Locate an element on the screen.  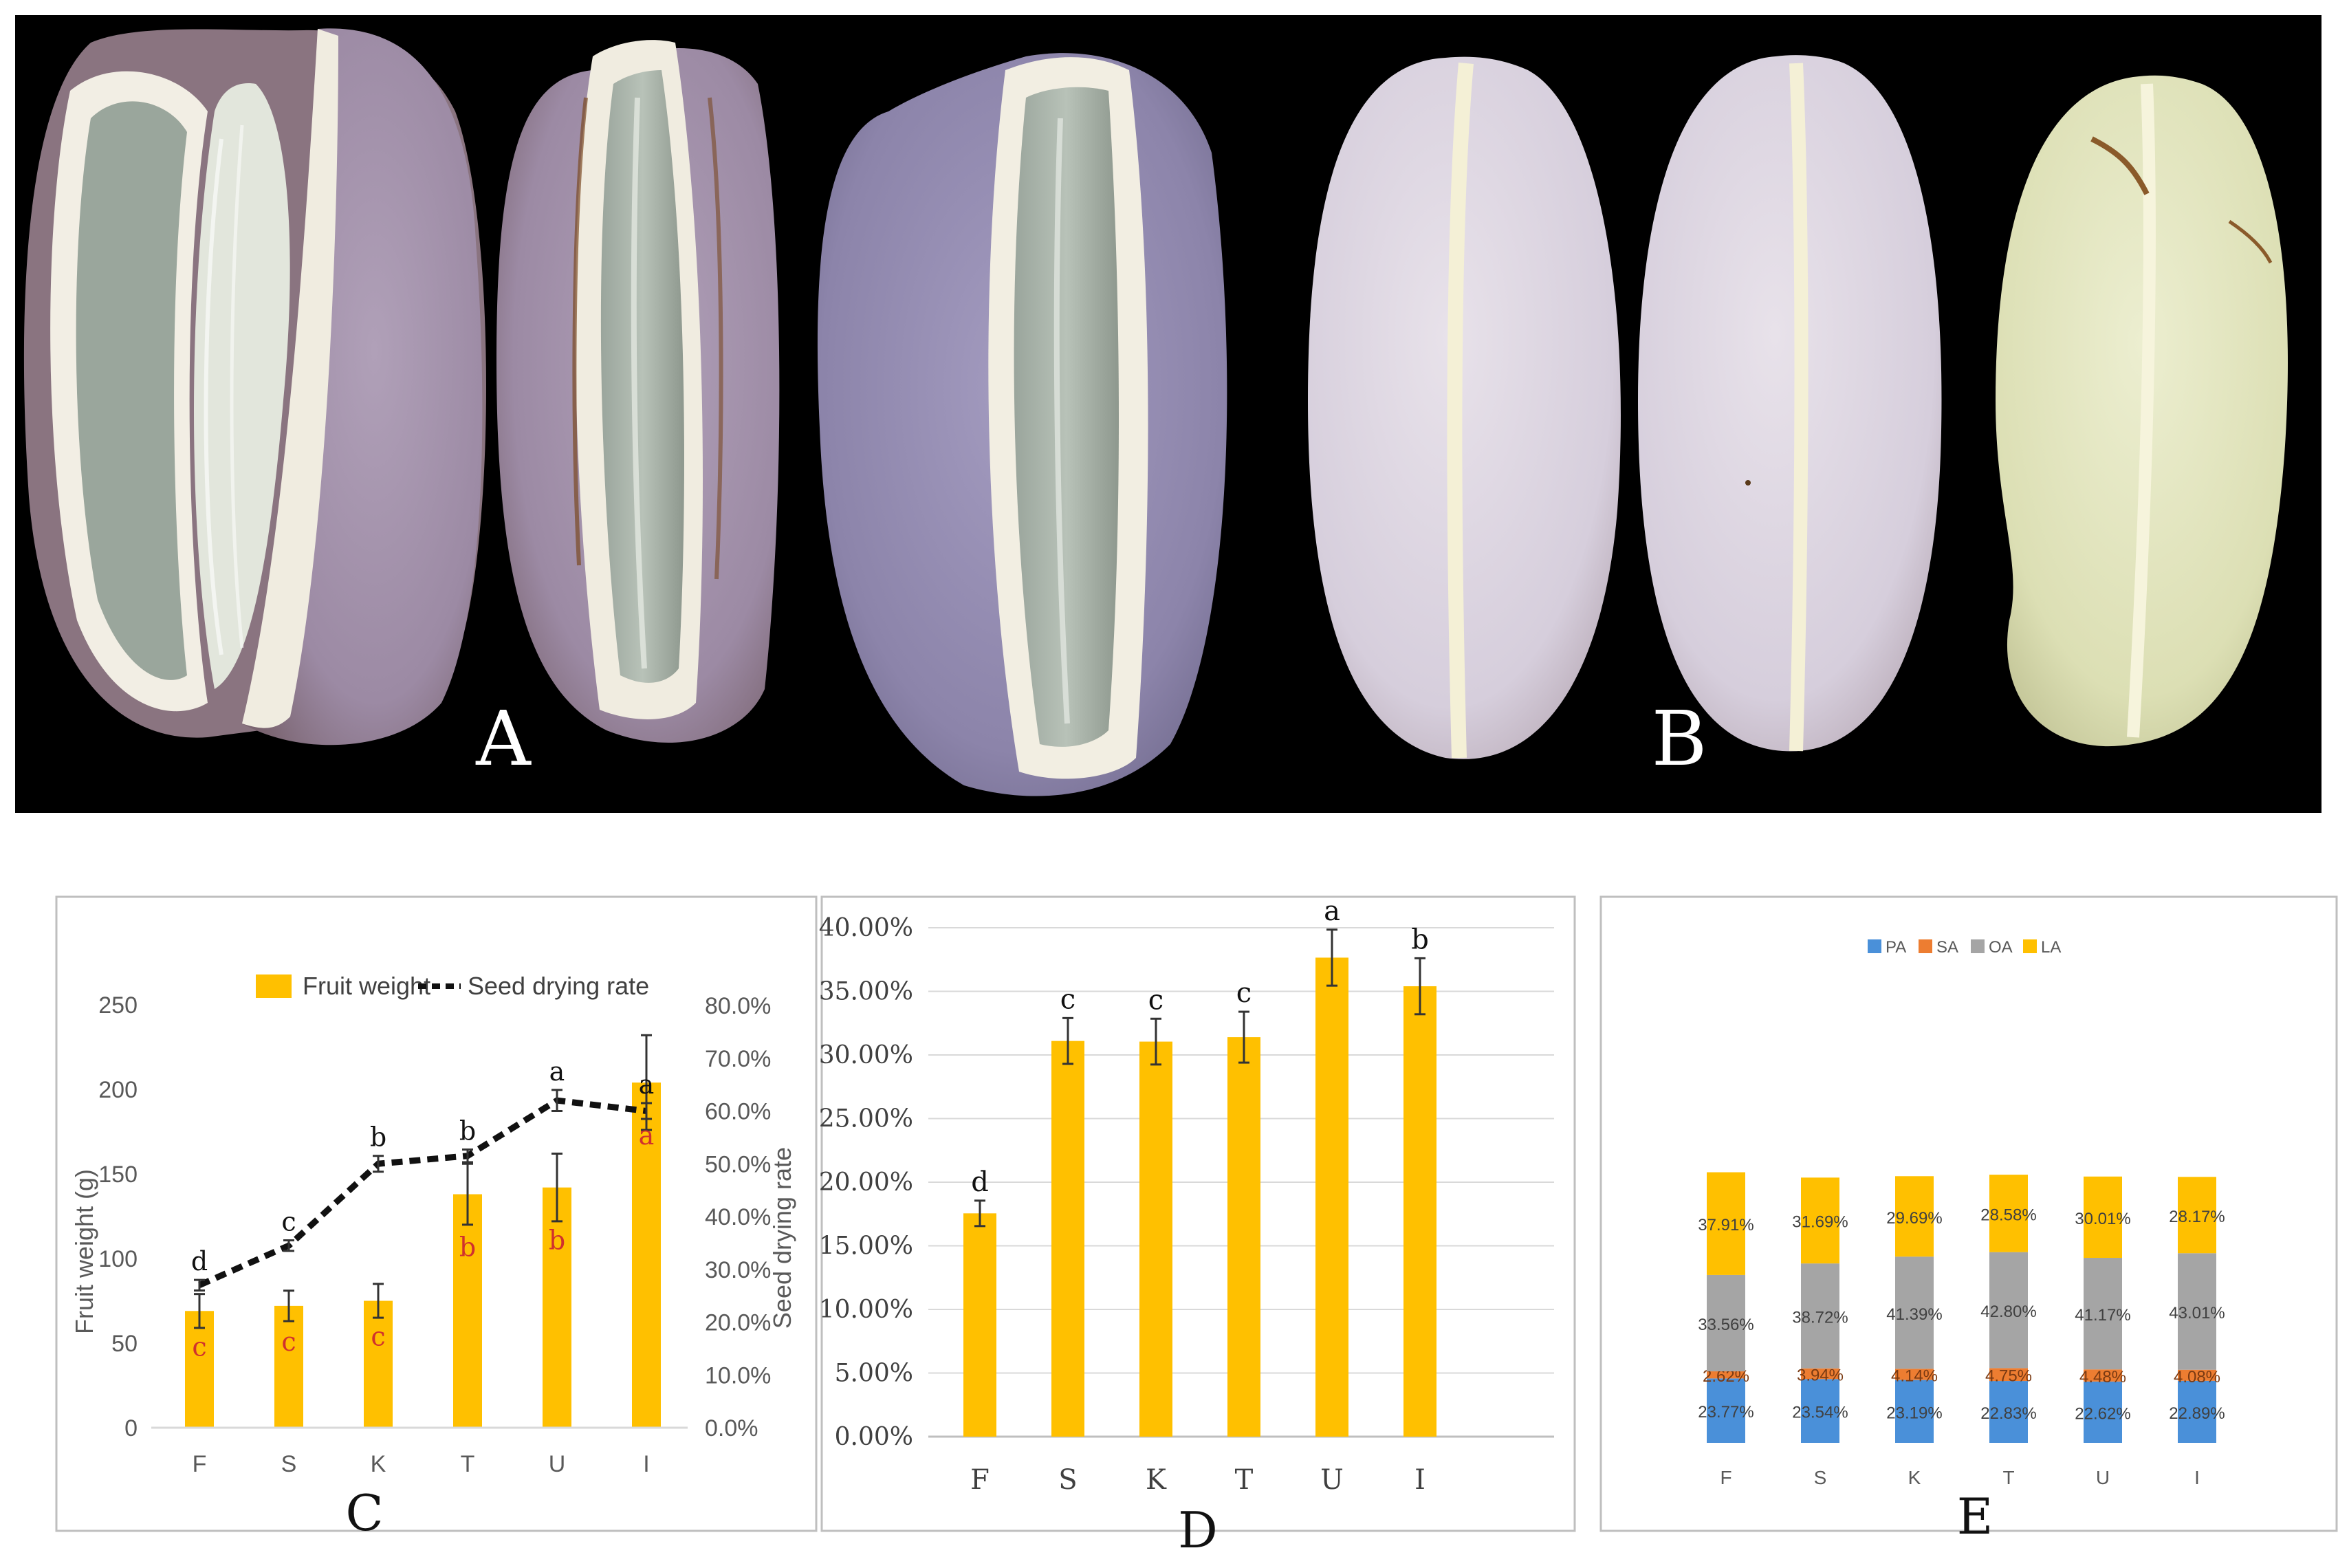
chart-d-sig-letter: a is located at coordinates (1332, 911).